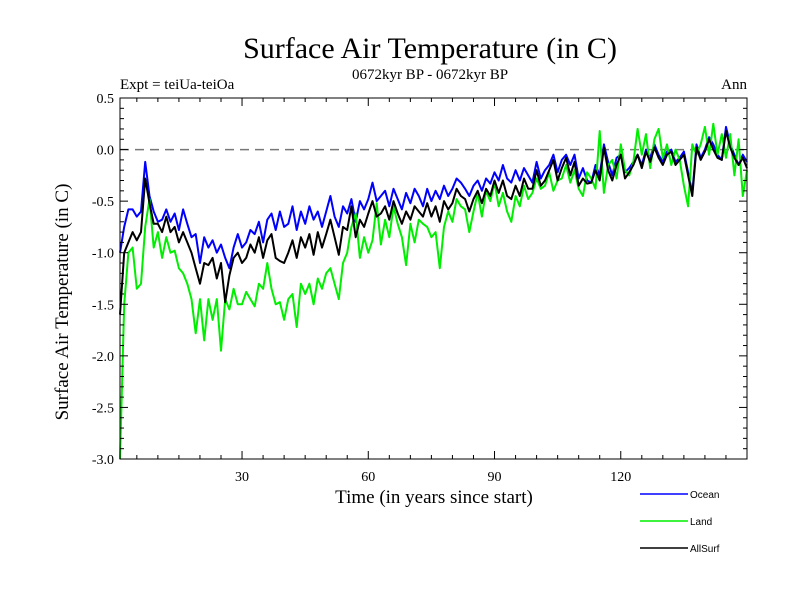  I want to click on legend: Ocean Land AllSurf, so click(680, 522).